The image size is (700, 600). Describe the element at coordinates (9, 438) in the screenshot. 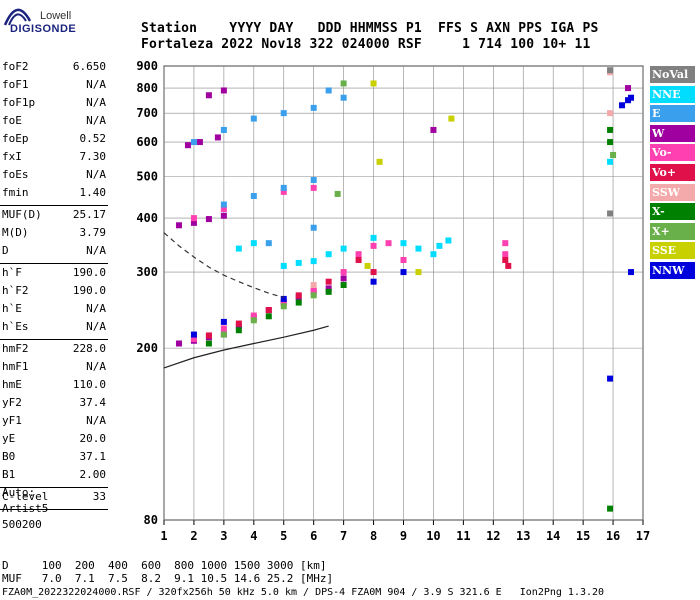

I see `param-key: yE` at that location.